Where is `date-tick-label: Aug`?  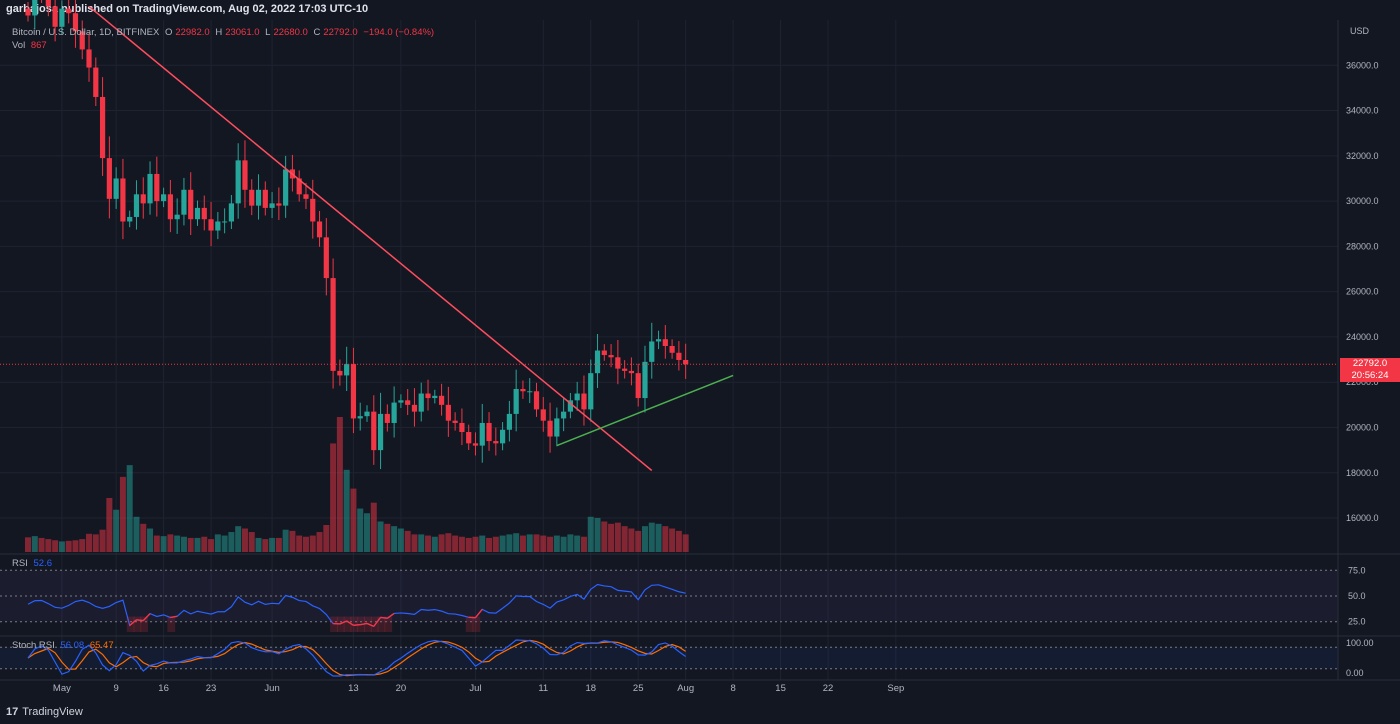
date-tick-label: Aug is located at coordinates (685, 688).